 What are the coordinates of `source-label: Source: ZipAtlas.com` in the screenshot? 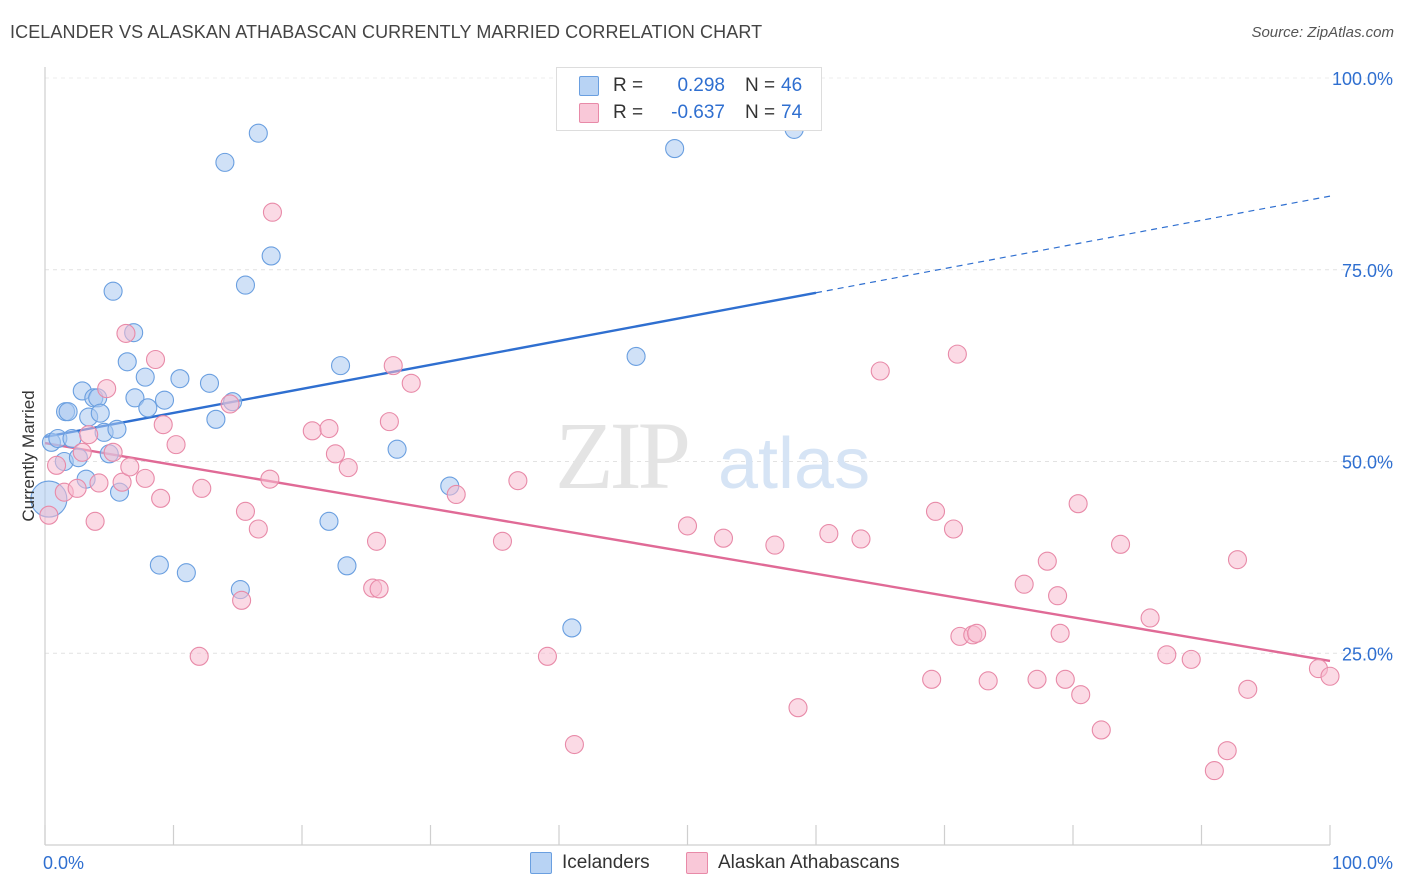 It's located at (1322, 32).